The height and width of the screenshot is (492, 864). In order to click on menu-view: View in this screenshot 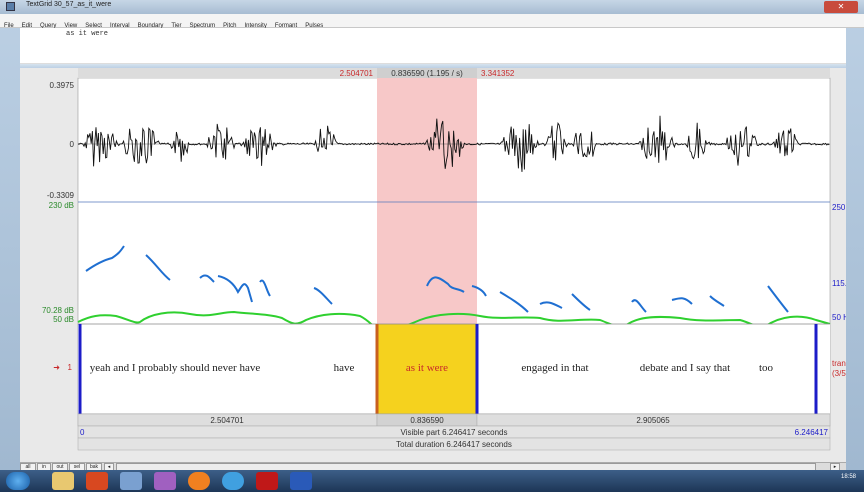, I will do `click(71, 26)`.